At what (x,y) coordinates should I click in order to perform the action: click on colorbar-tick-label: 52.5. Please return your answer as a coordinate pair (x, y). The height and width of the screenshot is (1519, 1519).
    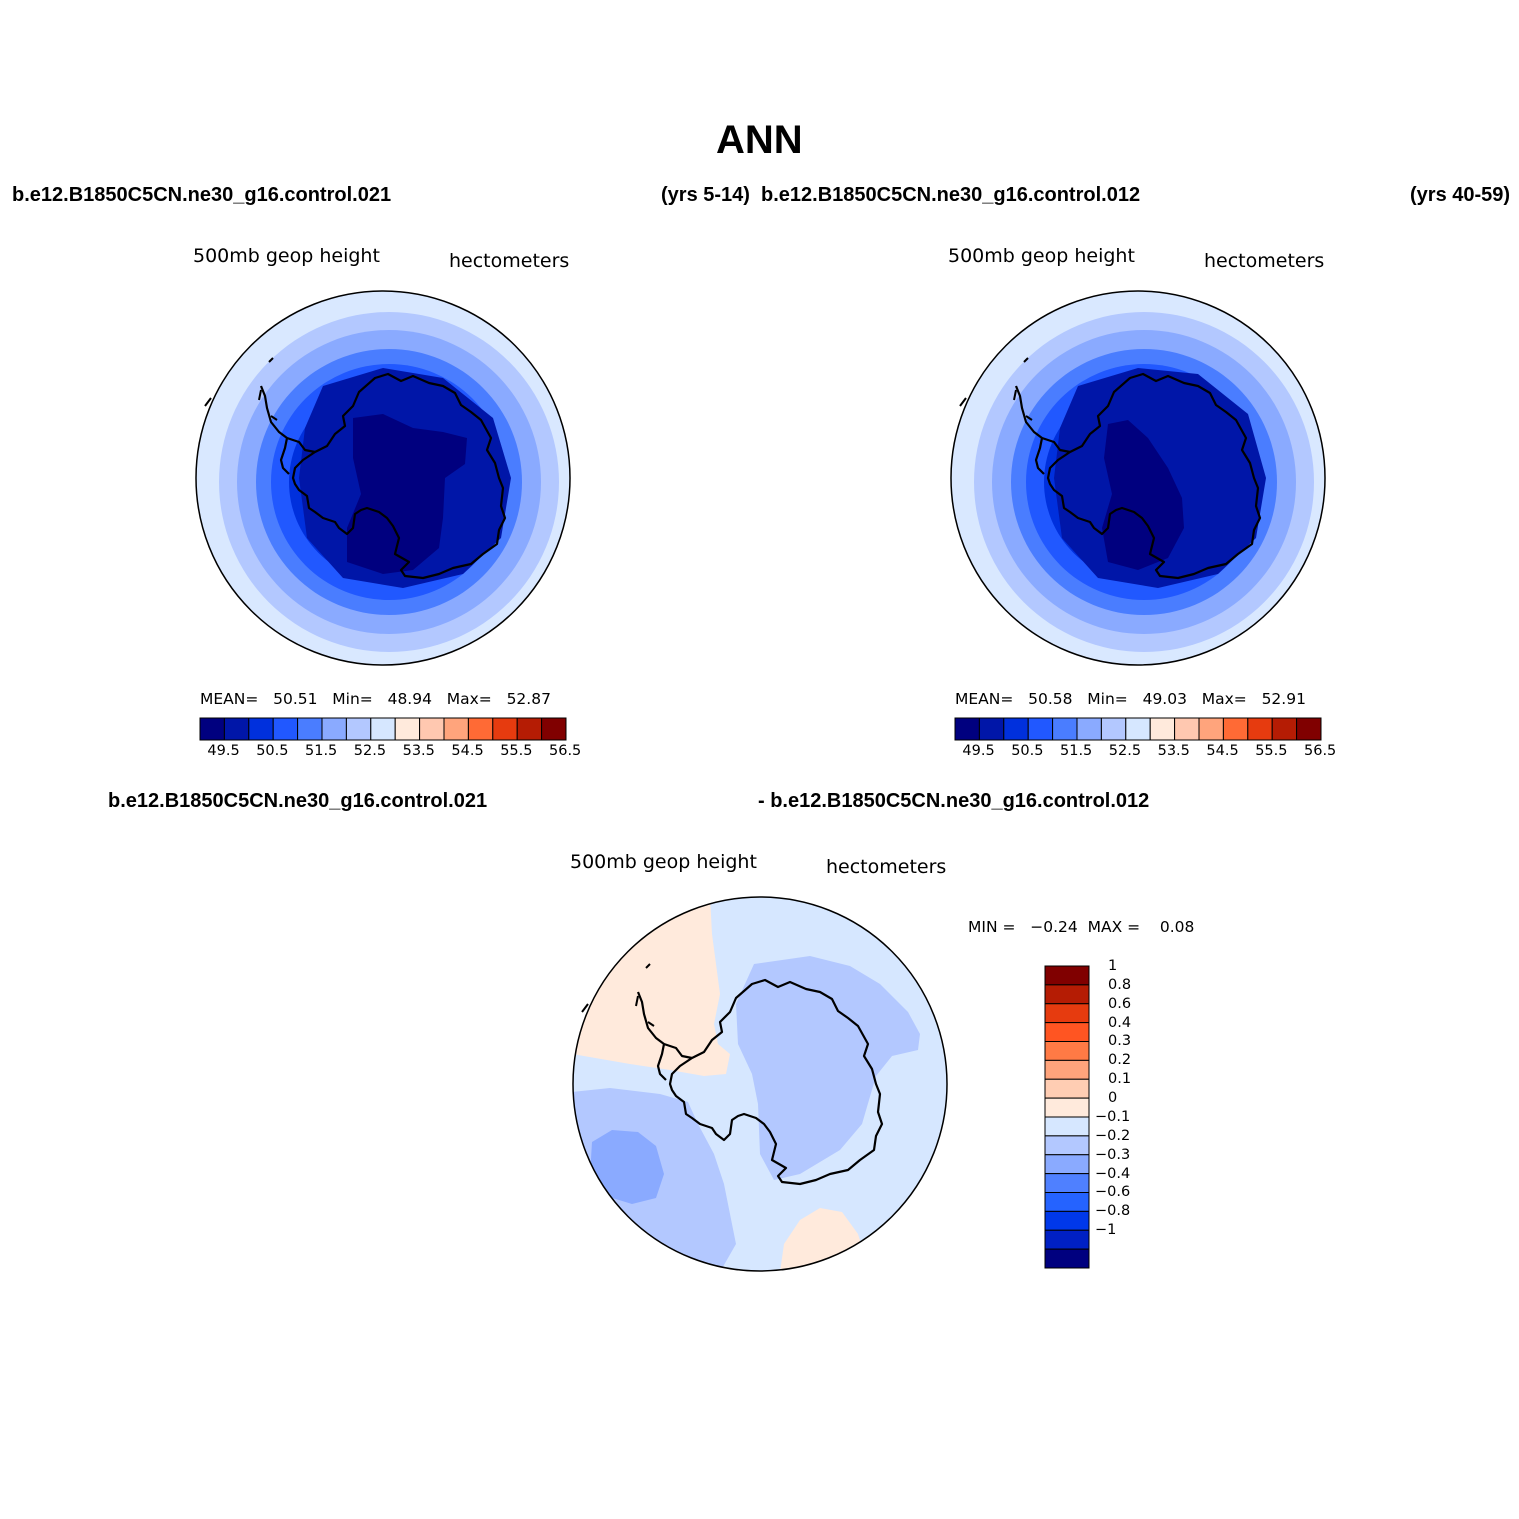
    Looking at the image, I should click on (1125, 751).